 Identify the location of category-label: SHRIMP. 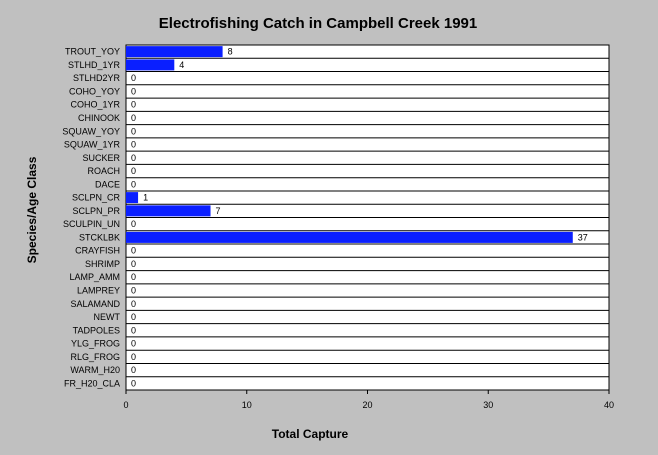
(102, 264).